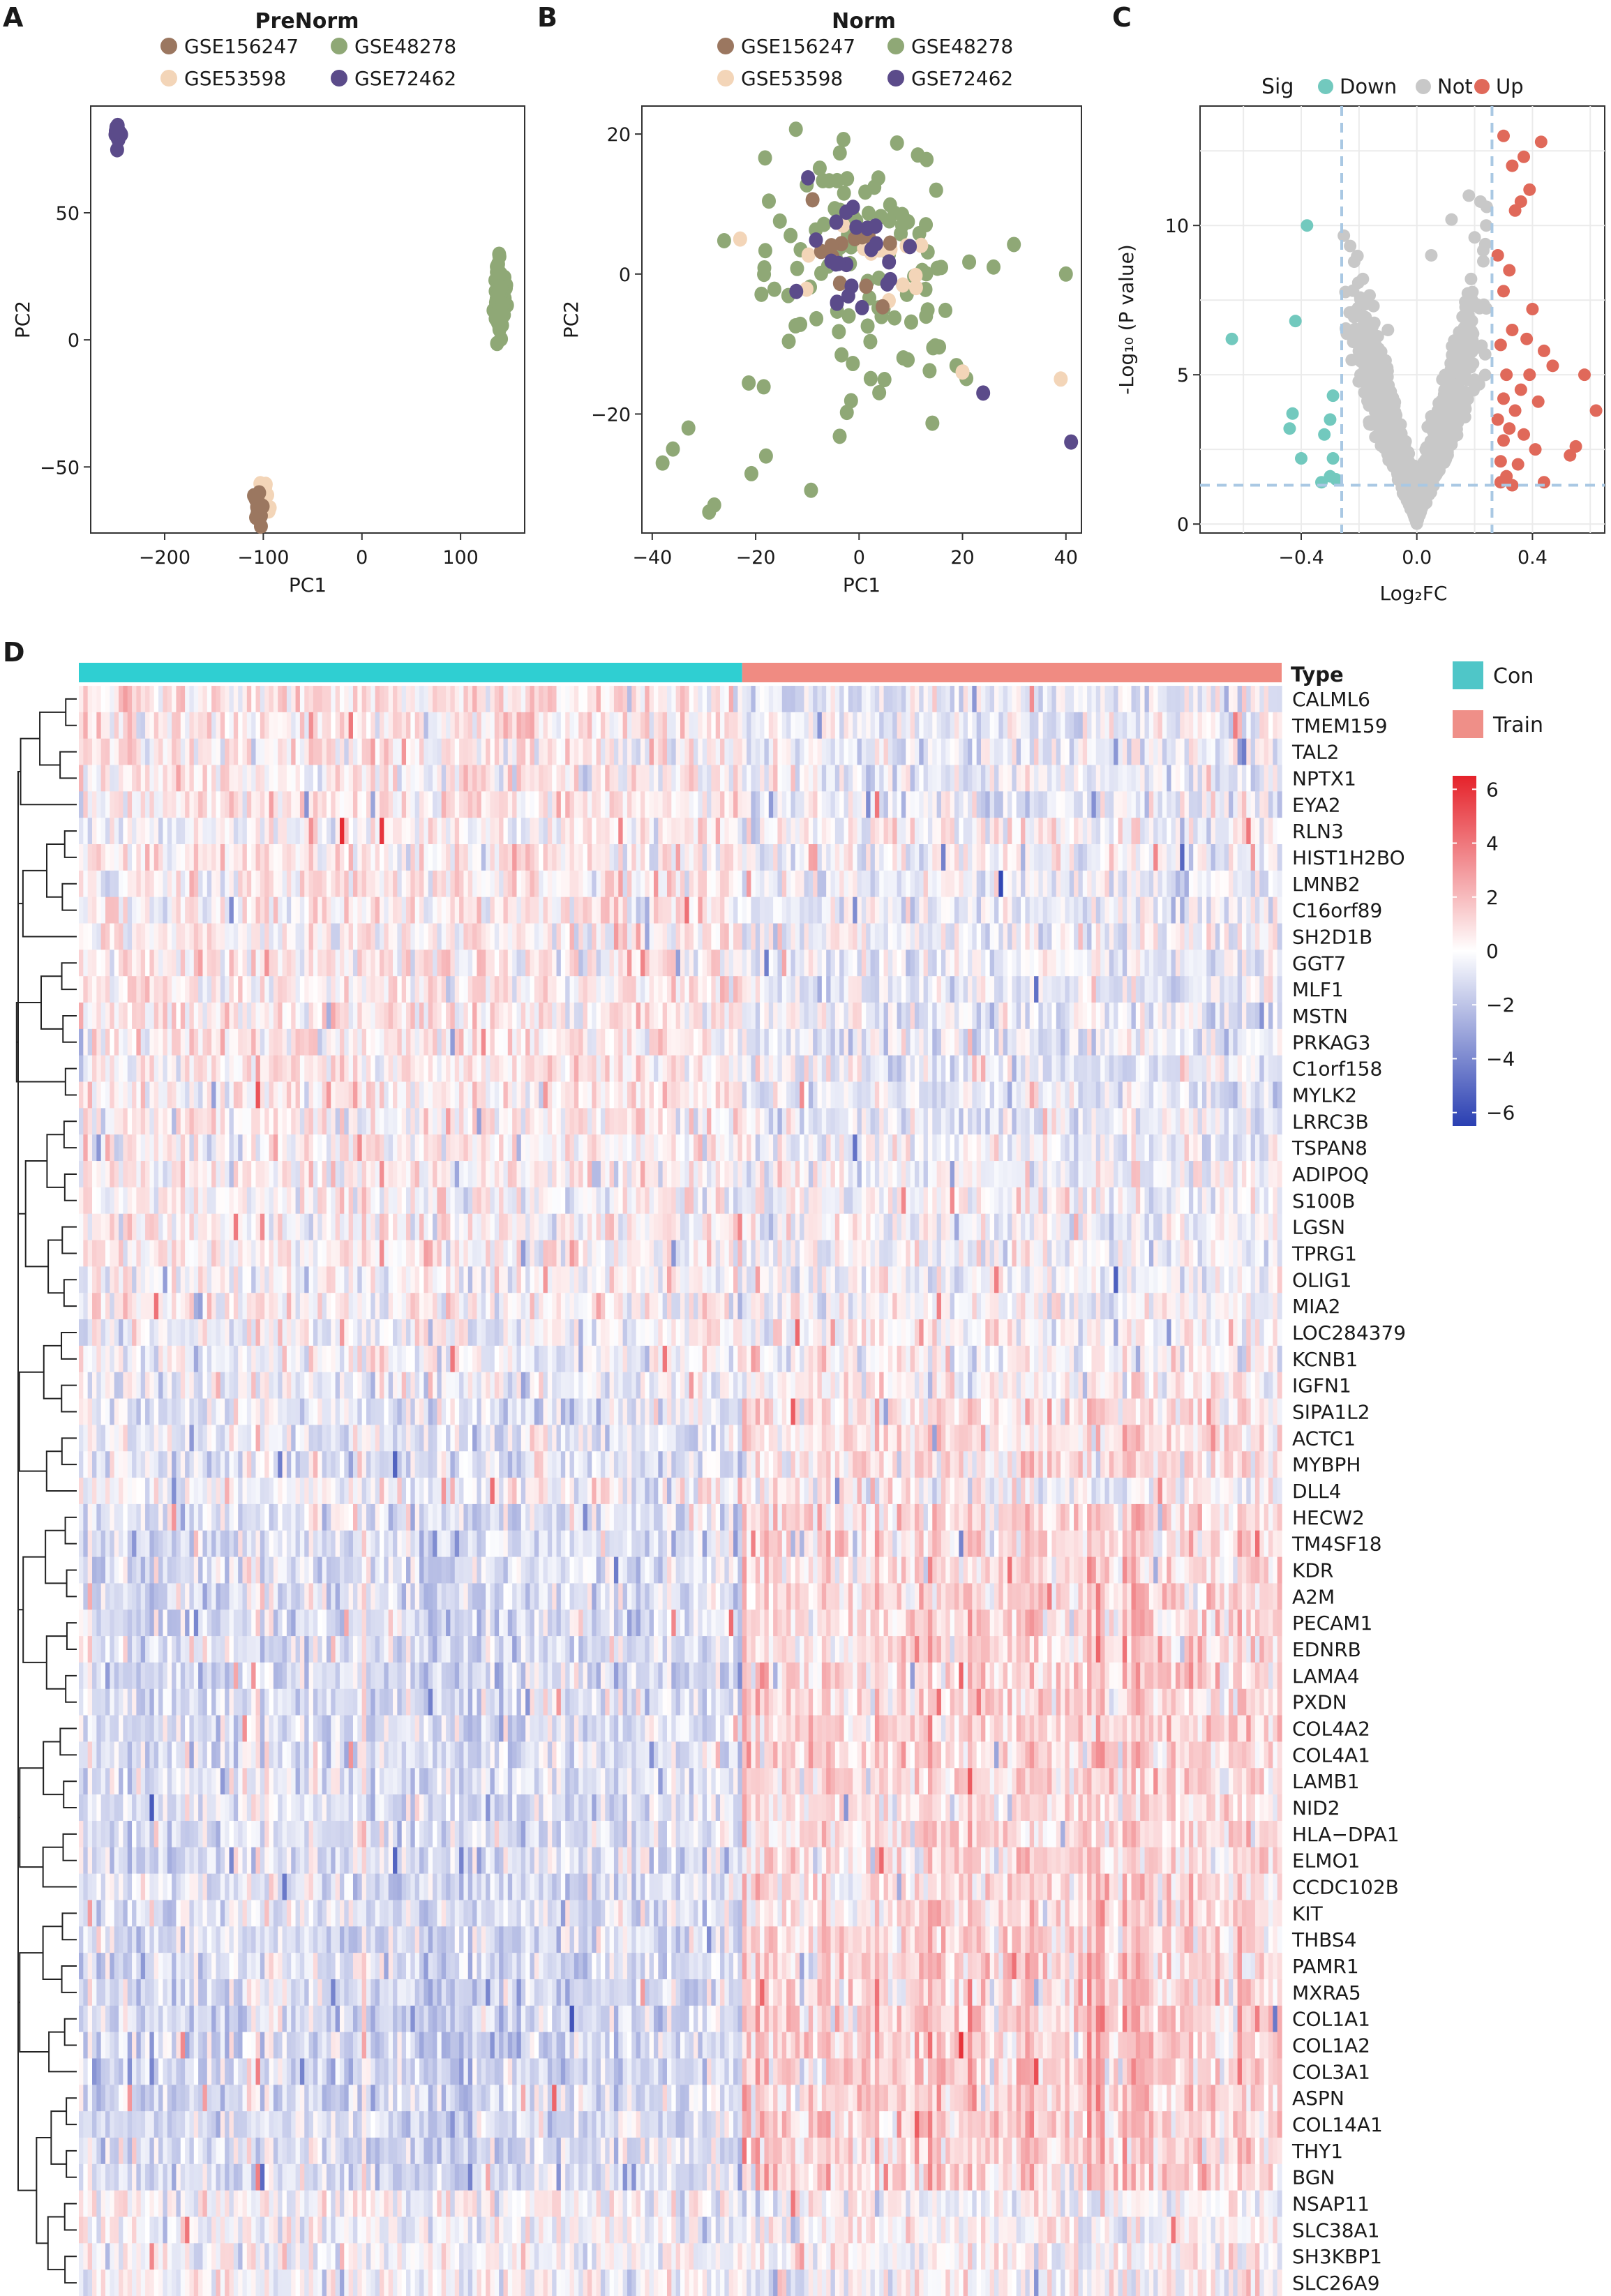 The width and height of the screenshot is (1611, 2296). Describe the element at coordinates (962, 47) in the screenshot. I see `legend-label: GSE48278` at that location.